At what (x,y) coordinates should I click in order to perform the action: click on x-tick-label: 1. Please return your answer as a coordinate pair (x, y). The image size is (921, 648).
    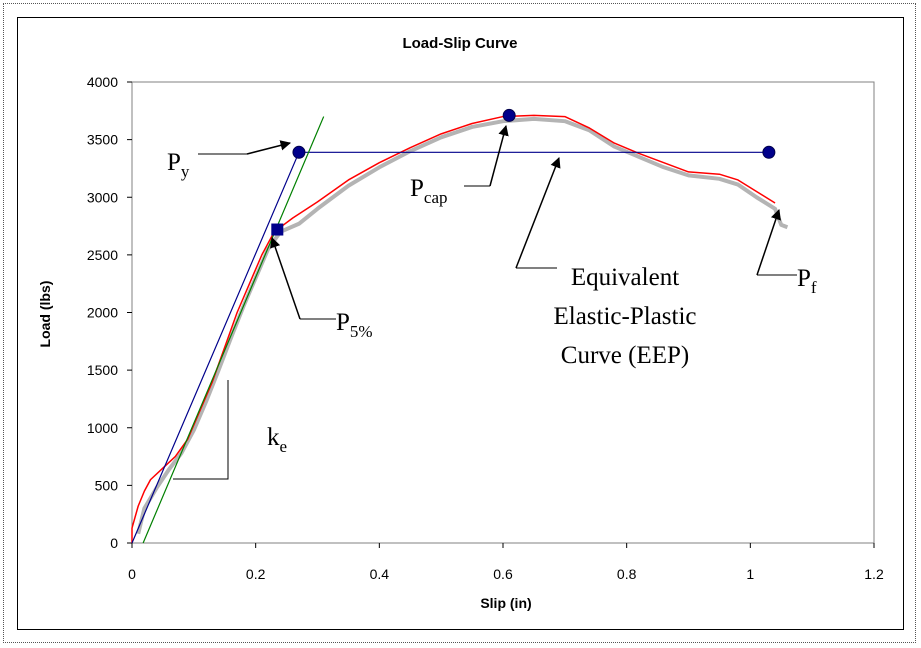
    Looking at the image, I should click on (750, 574).